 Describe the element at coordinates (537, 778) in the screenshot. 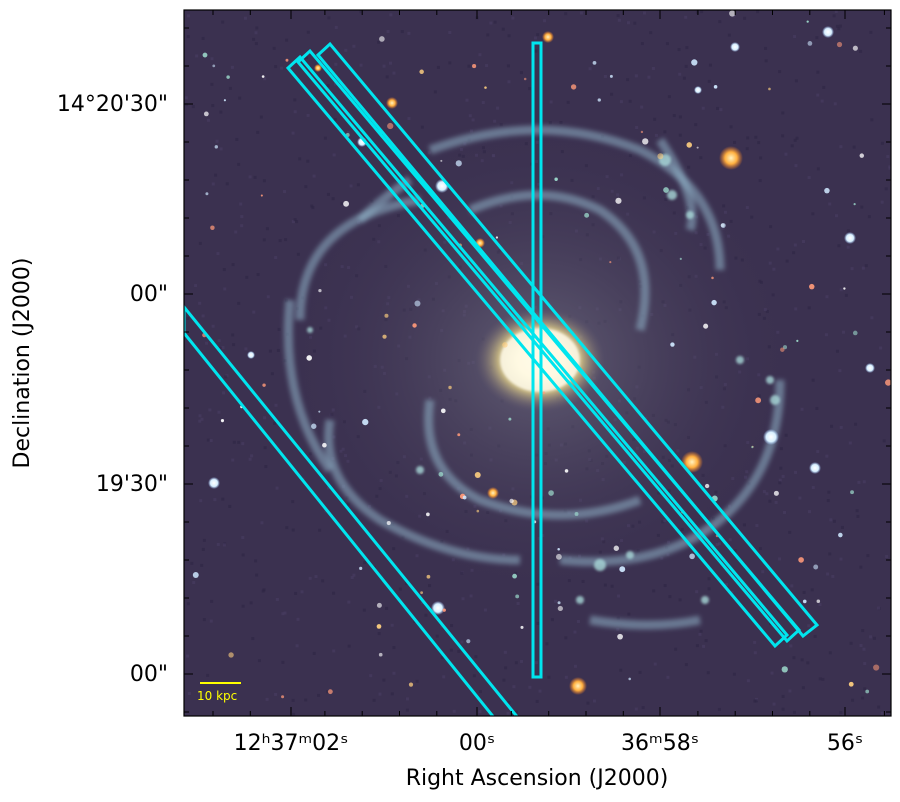

I see `x-axis-title: Right Ascension (J2000)` at that location.